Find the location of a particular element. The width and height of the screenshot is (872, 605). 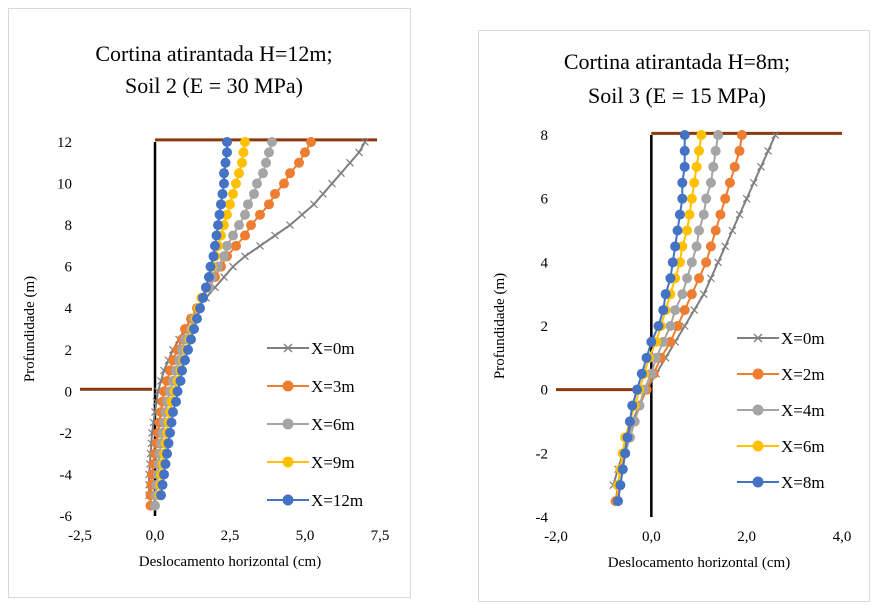

y-tick-label: -4 is located at coordinates (66, 475).